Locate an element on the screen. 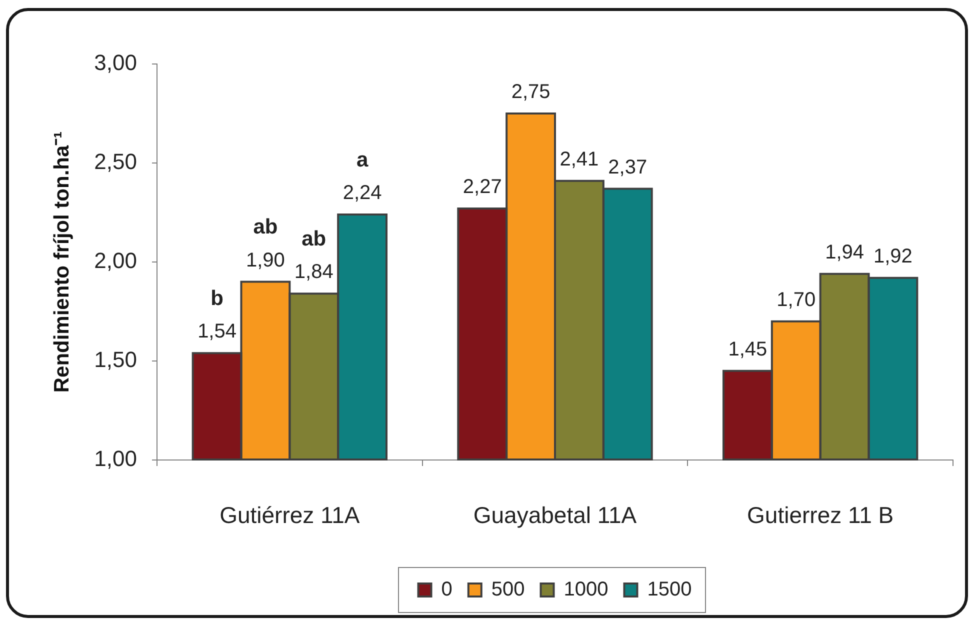  data-label: 1,54 is located at coordinates (217, 331).